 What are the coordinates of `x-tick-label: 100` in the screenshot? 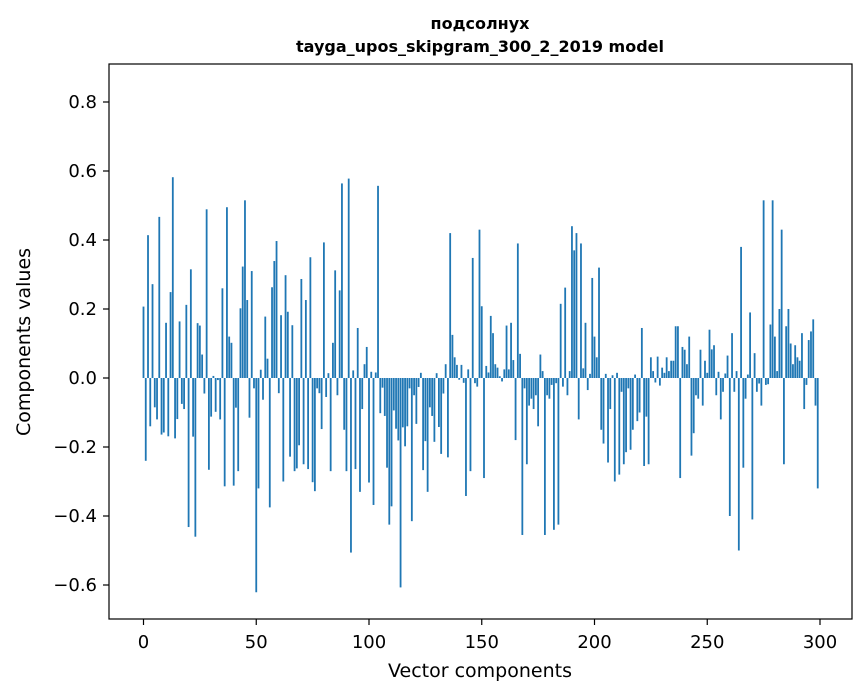 It's located at (369, 642).